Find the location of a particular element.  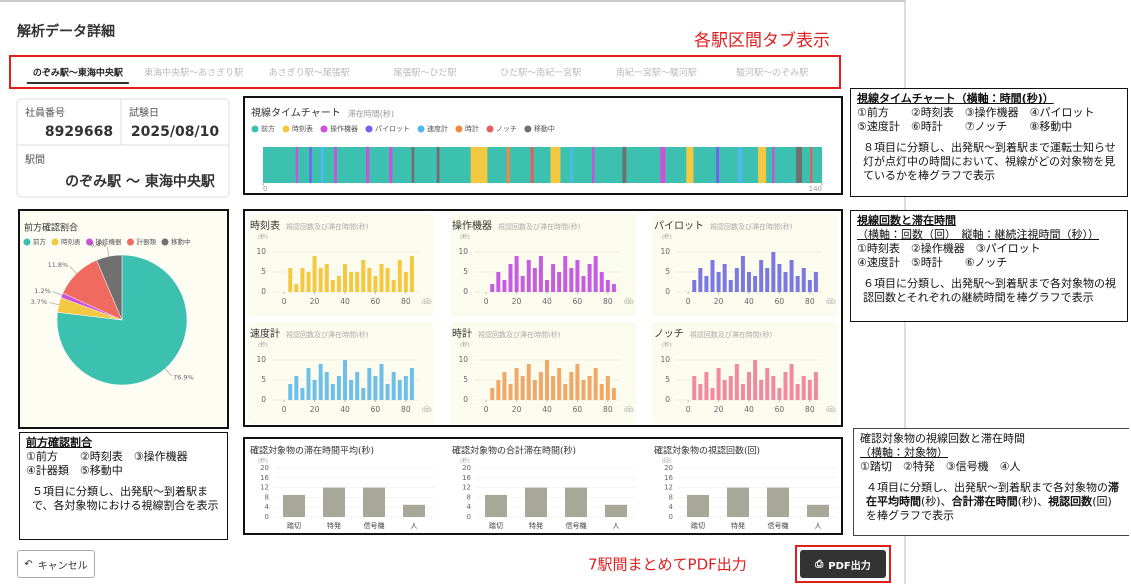

tab: のぞみ駅～東海中央駅 is located at coordinates (78, 73).